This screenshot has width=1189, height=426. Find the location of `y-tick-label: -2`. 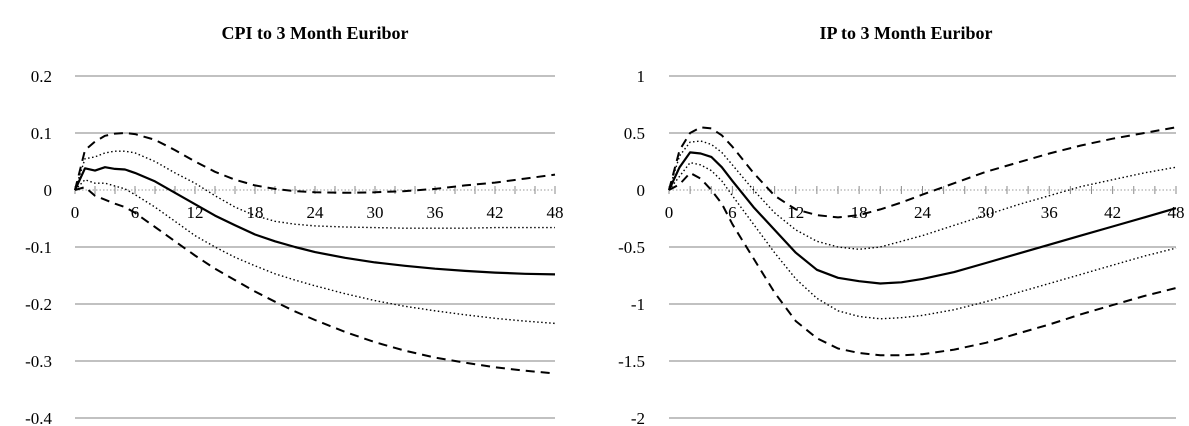

y-tick-label: -2 is located at coordinates (638, 417).